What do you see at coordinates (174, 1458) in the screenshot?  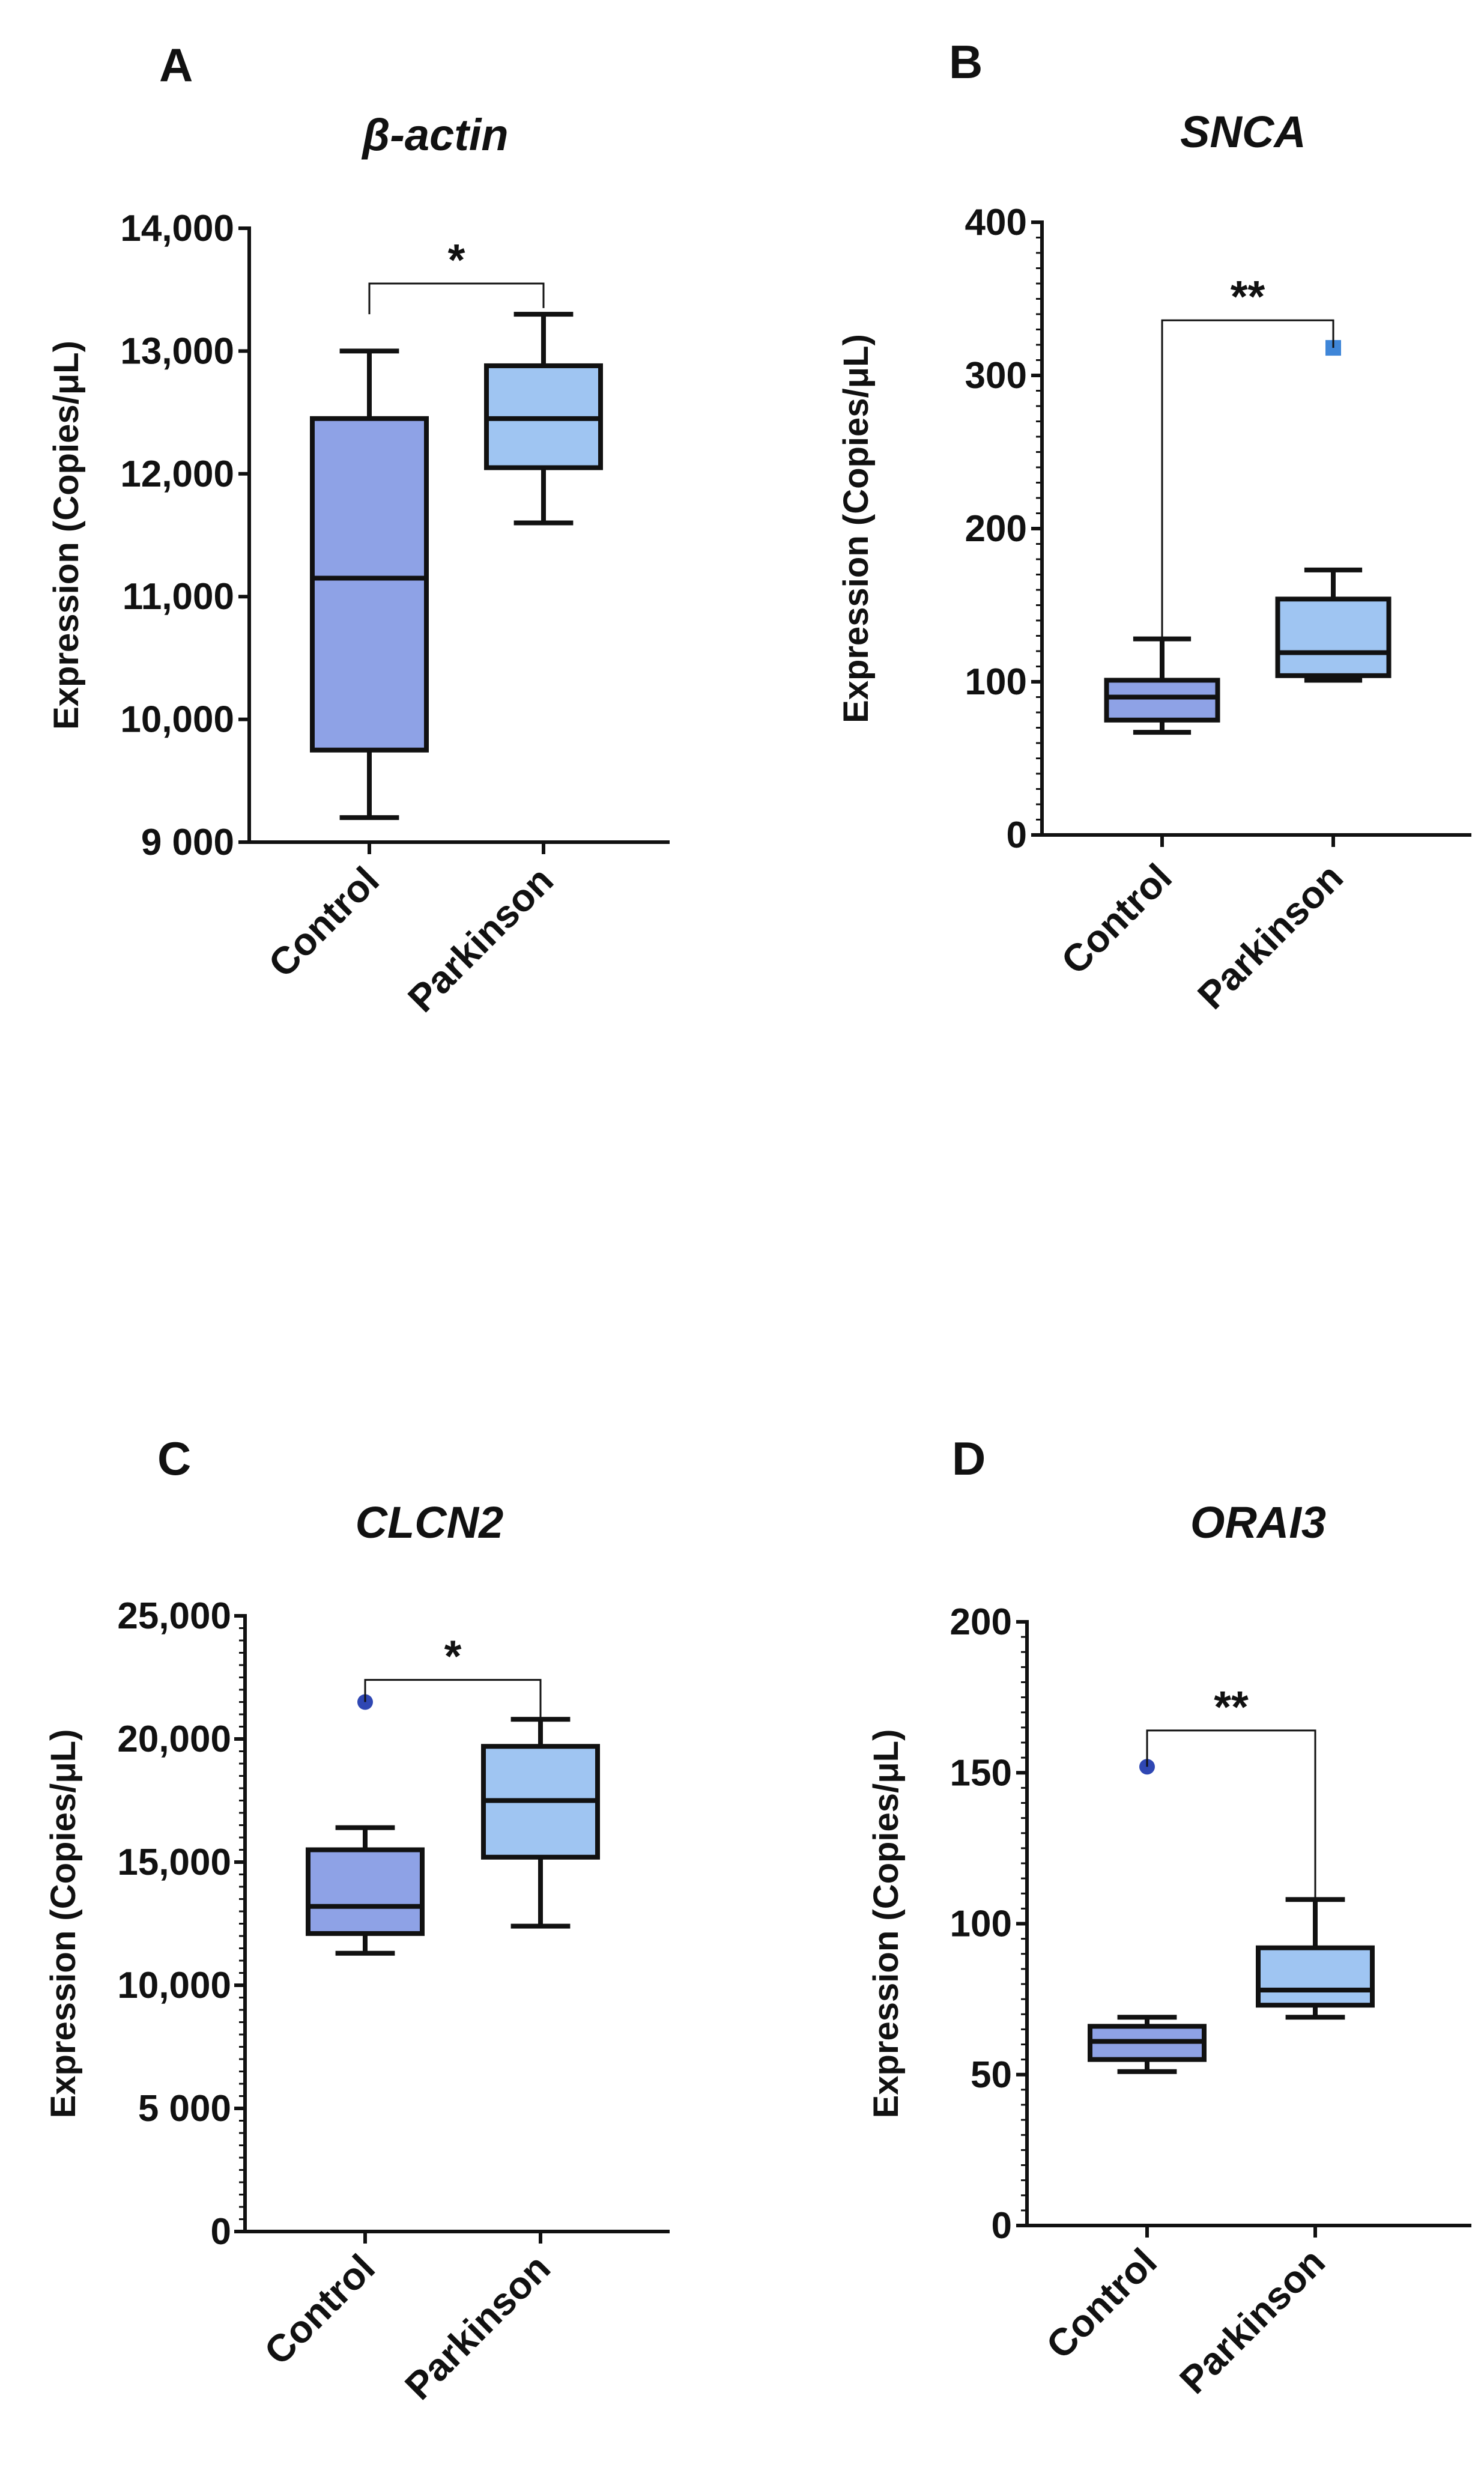 I see `panel-label: C` at bounding box center [174, 1458].